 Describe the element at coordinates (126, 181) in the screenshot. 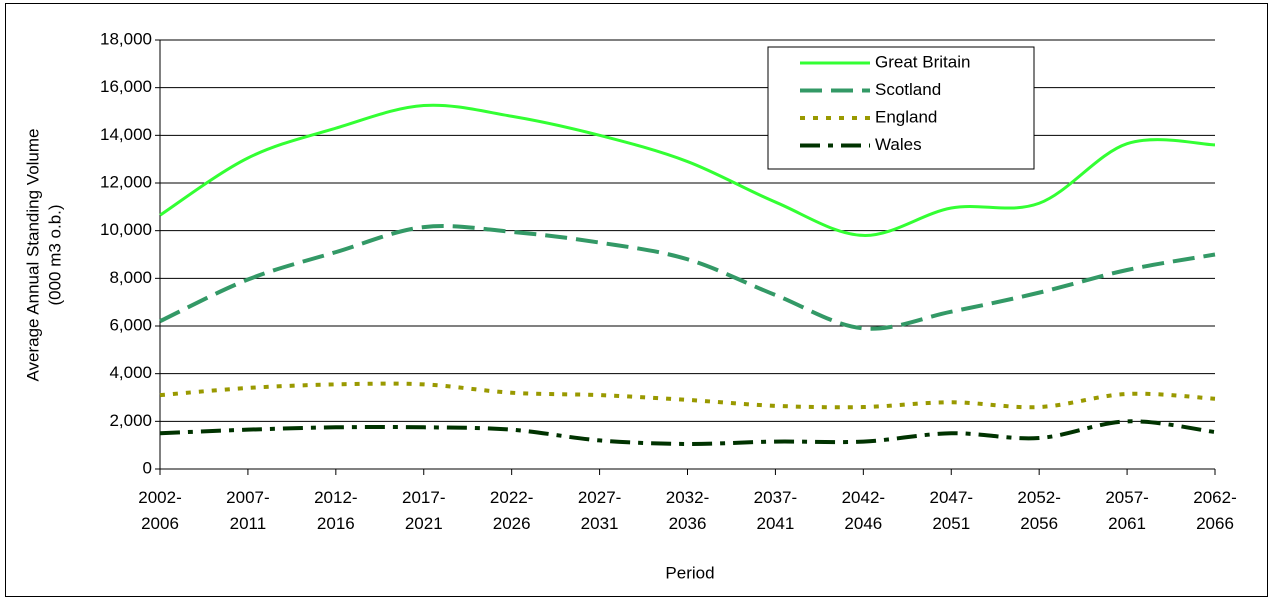

I see `y-tick-label: 12,000` at that location.